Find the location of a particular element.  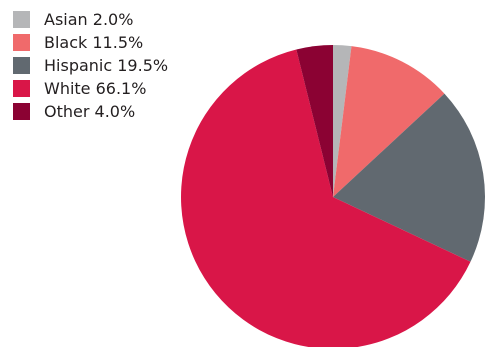

legend-item-other: Other 4.0% is located at coordinates (90, 111).